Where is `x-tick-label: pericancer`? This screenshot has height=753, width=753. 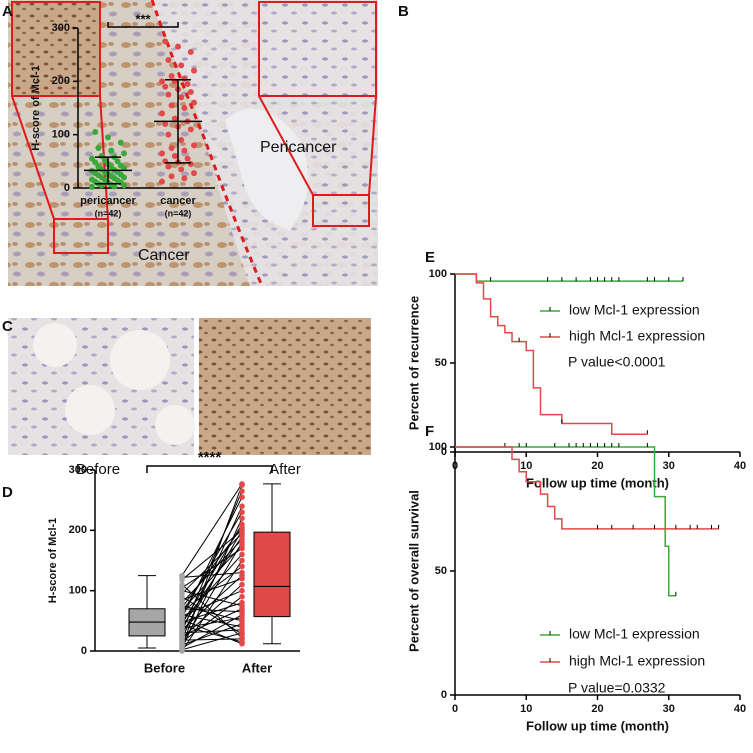 x-tick-label: pericancer is located at coordinates (108, 201).